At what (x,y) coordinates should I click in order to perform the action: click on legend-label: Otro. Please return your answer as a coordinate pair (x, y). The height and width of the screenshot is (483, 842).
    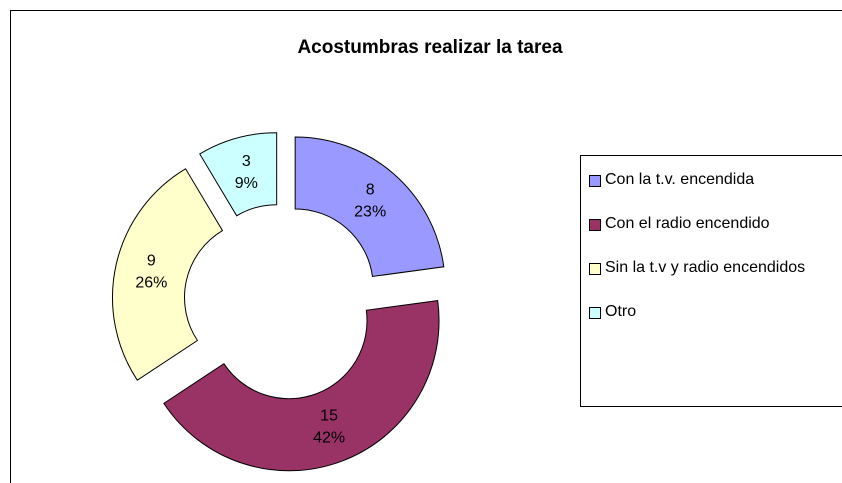
    Looking at the image, I should click on (621, 311).